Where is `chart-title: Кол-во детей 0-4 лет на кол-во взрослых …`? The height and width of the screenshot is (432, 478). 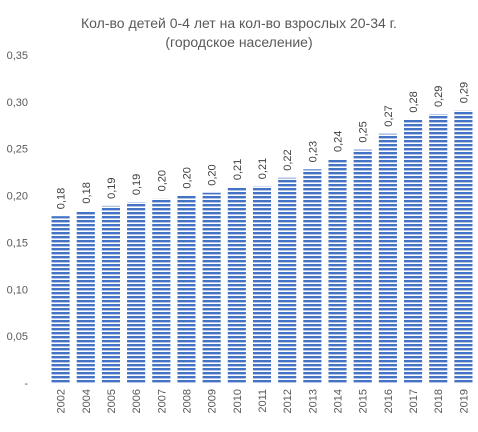 chart-title: Кол-во детей 0-4 лет на кол-во взрослых … is located at coordinates (239, 33).